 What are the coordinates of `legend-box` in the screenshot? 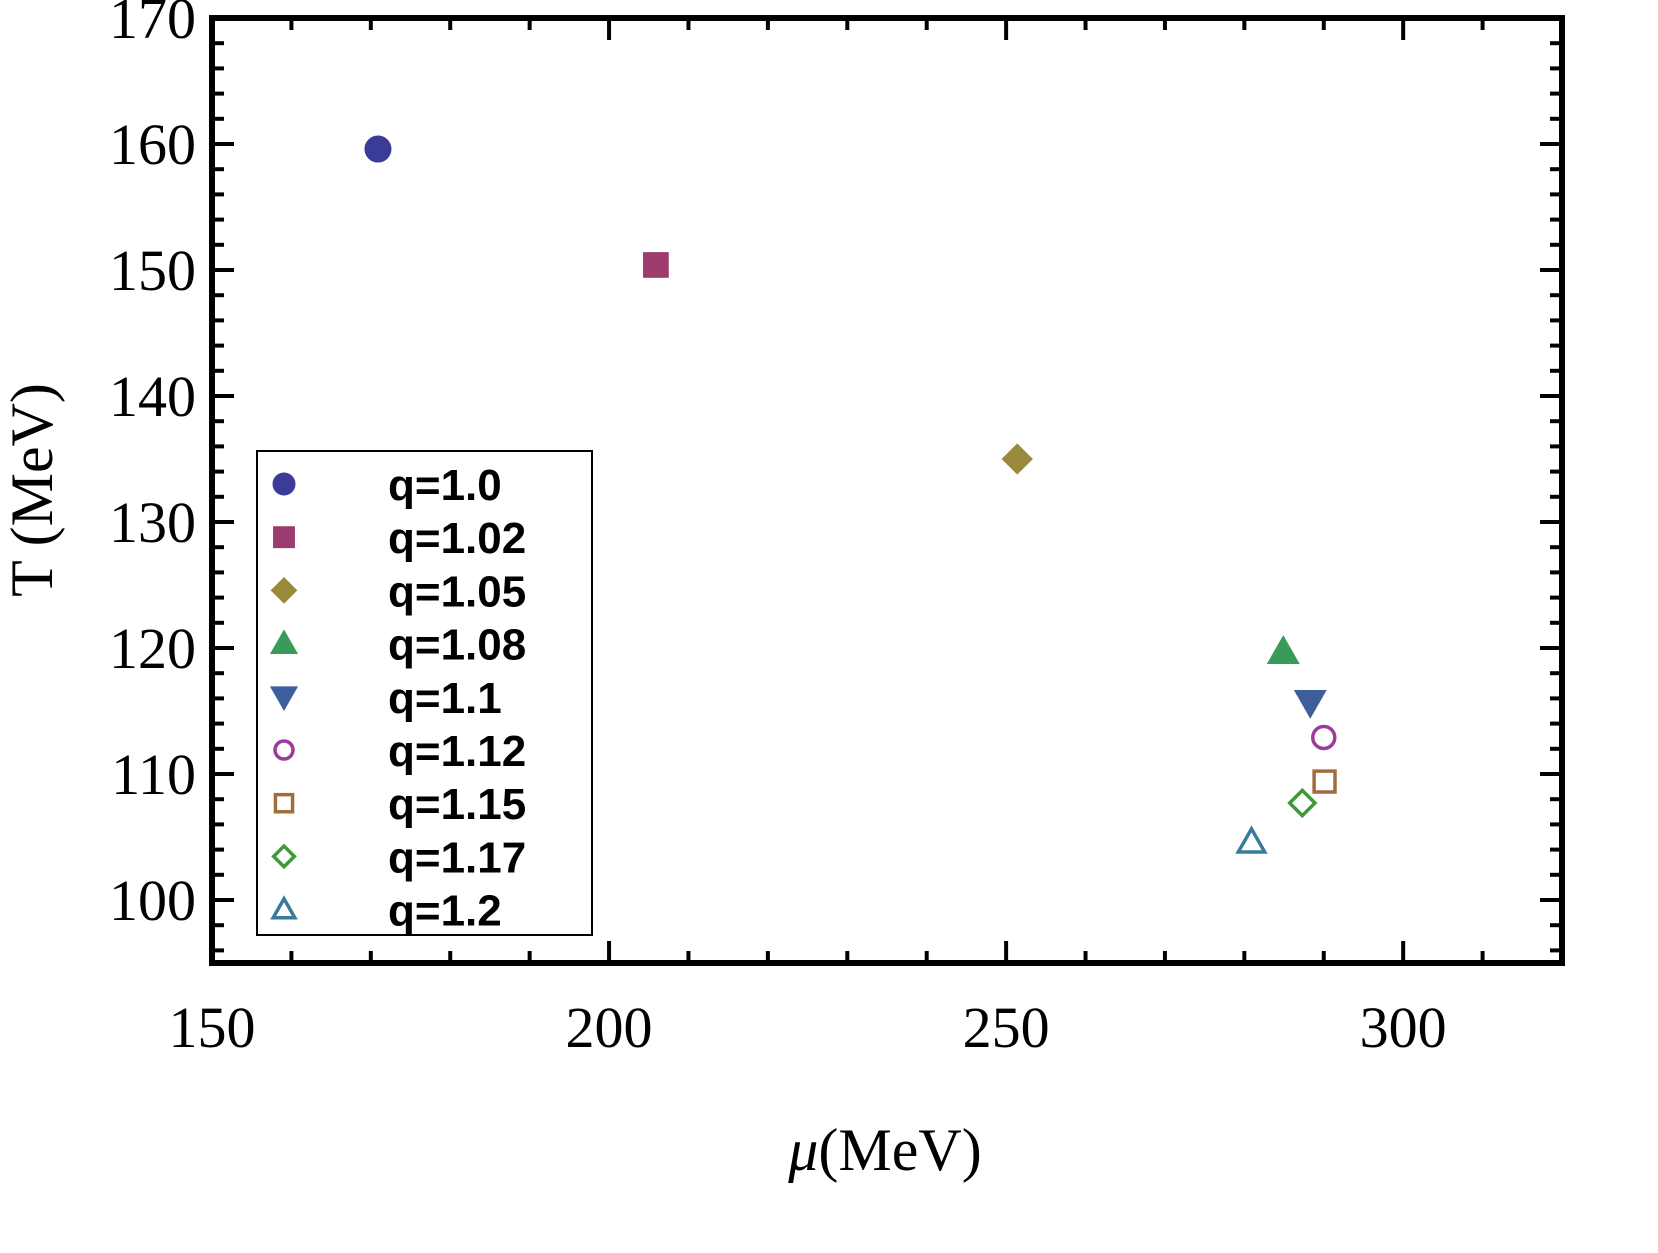 It's located at (424, 693).